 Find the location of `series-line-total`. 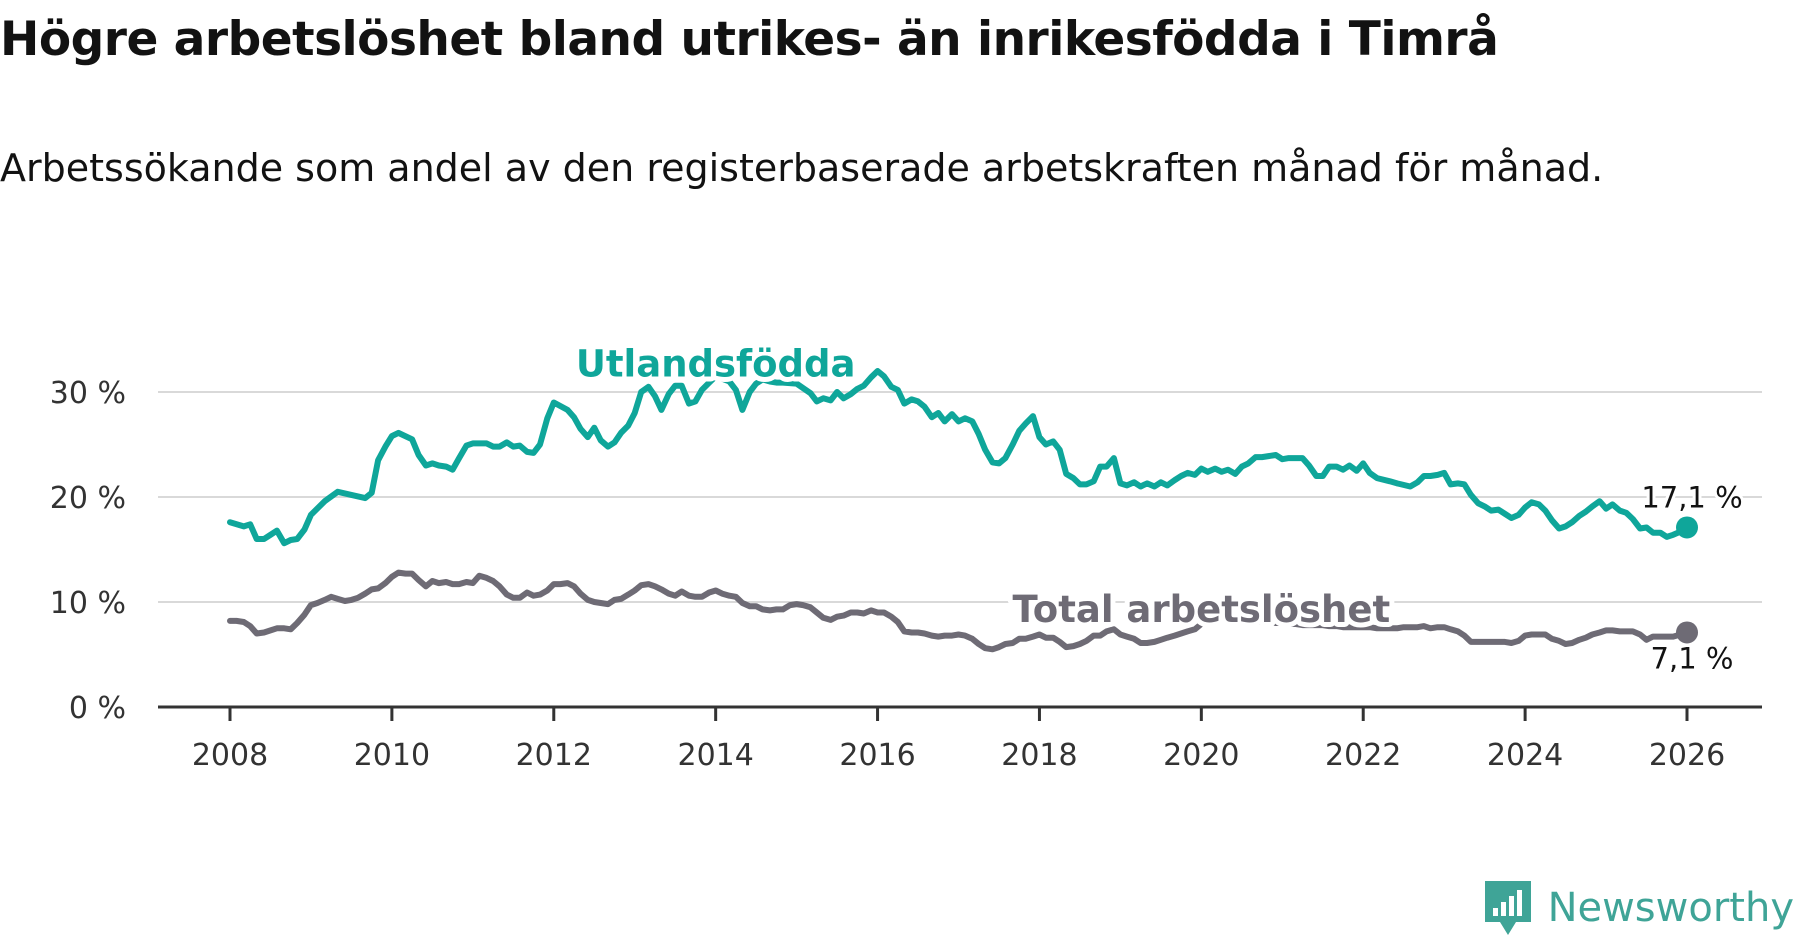

series-line-total is located at coordinates (958, 611).